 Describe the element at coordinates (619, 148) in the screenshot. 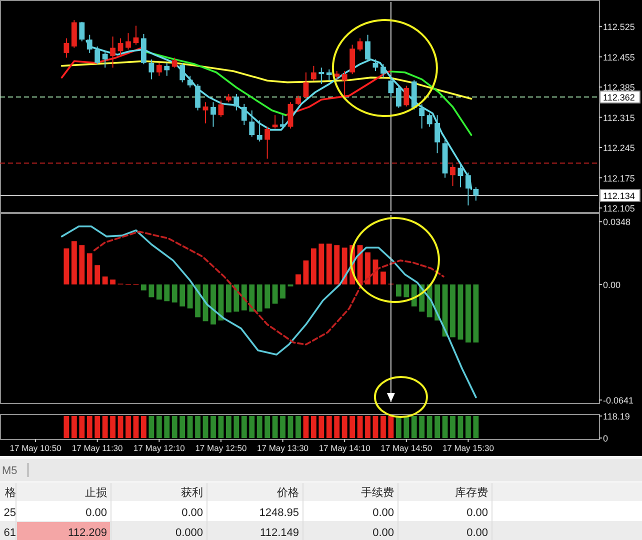

I see `y-tick-label: 112.245` at that location.